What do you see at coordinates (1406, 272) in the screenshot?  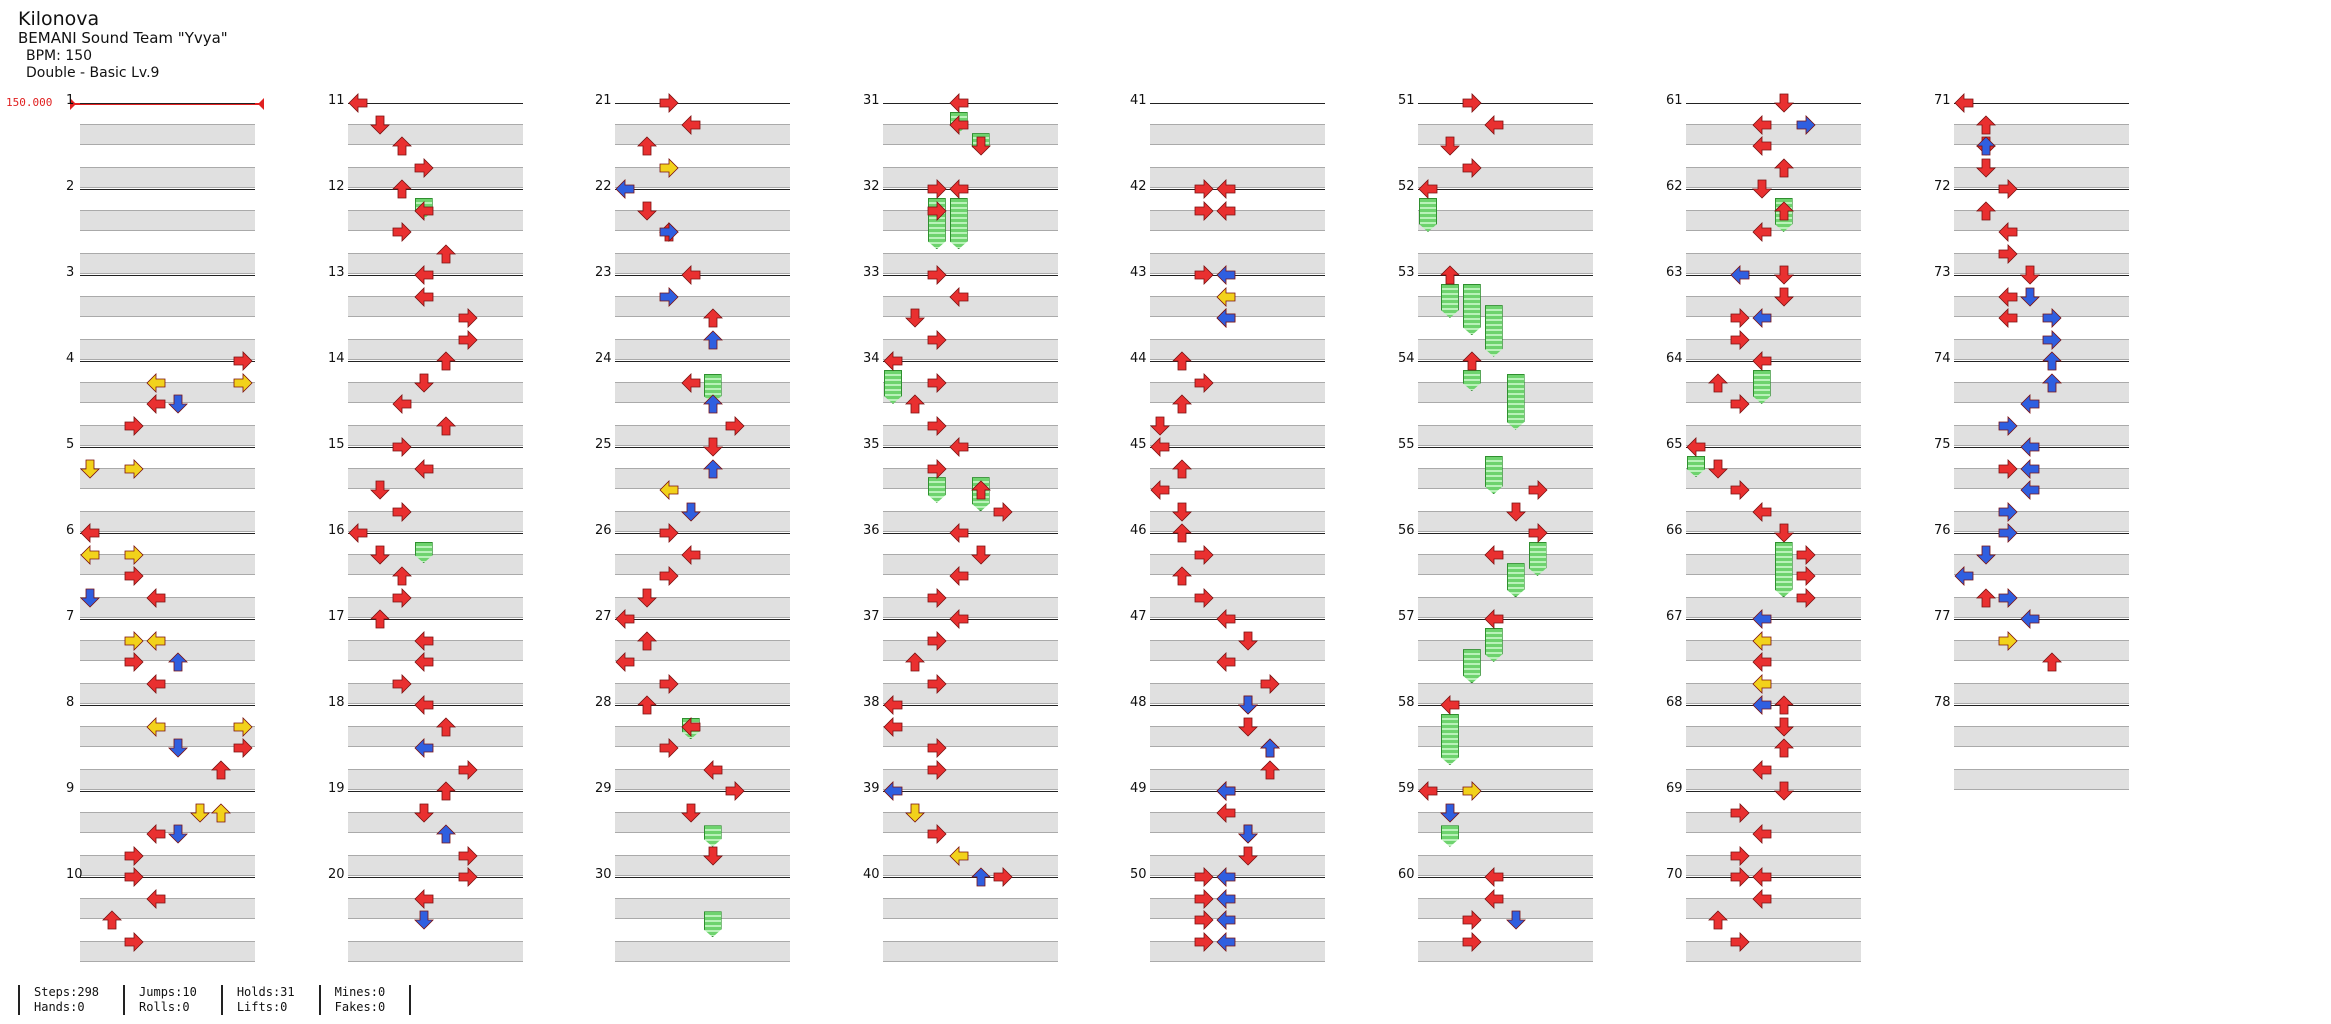 I see `measure-number: 53` at bounding box center [1406, 272].